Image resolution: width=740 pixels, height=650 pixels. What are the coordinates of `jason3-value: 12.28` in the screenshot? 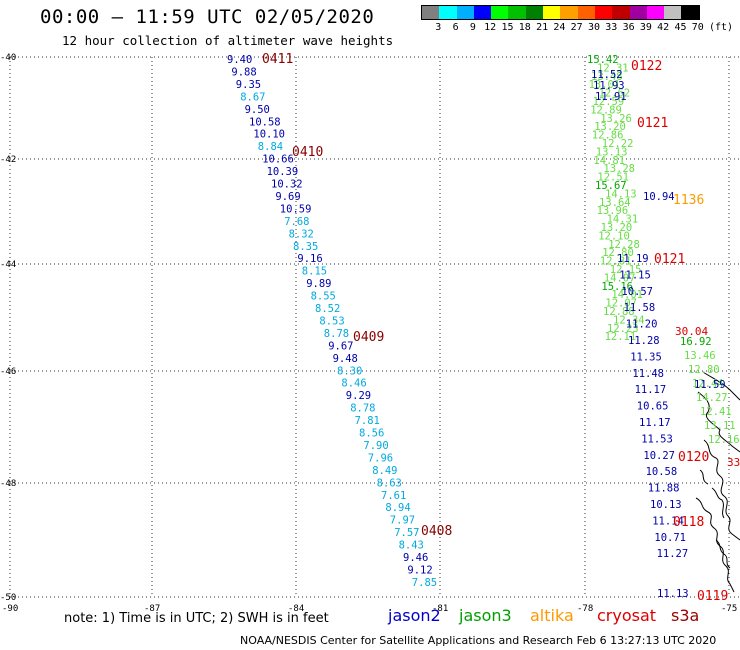 It's located at (624, 245).